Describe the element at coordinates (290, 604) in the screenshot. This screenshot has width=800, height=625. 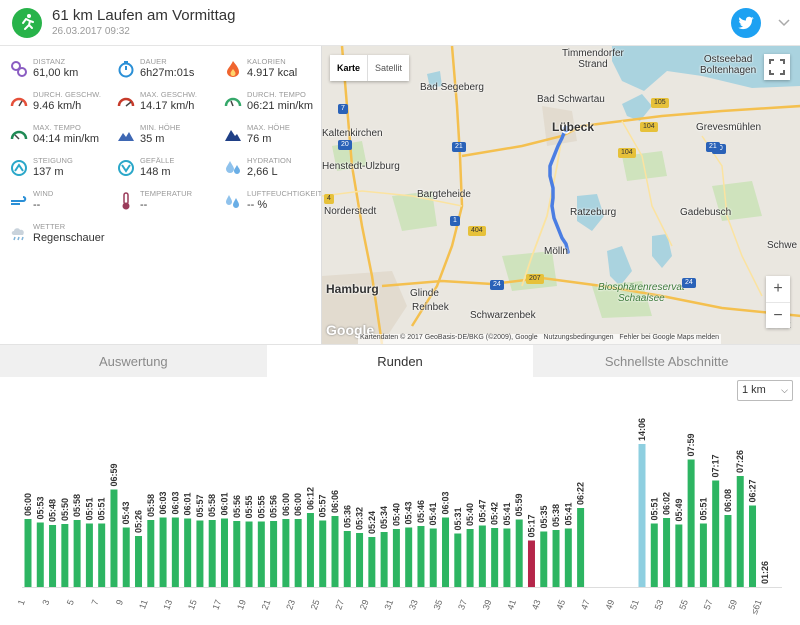
I see `x-tick-label: 23` at that location.